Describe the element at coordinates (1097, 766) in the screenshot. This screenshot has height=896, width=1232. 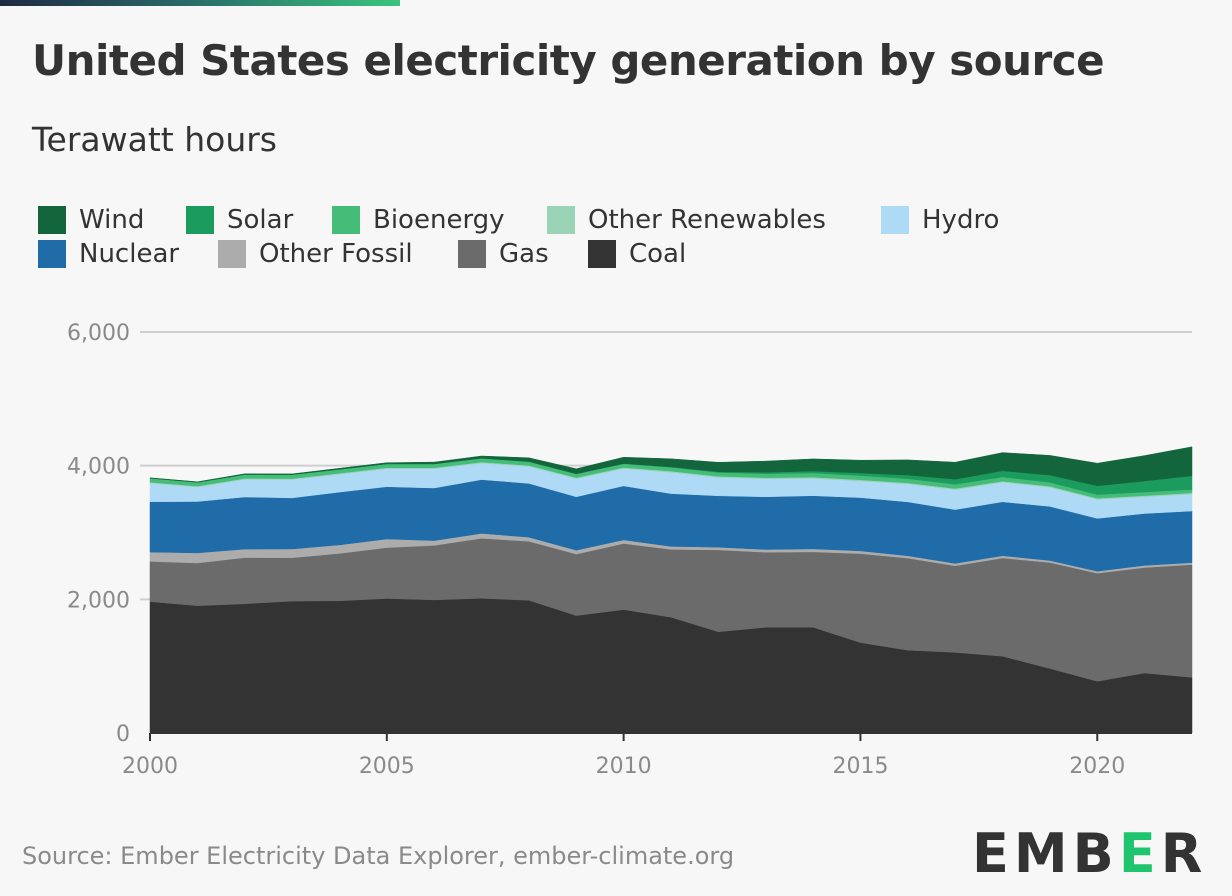
I see `x-tick-label: 2020` at that location.